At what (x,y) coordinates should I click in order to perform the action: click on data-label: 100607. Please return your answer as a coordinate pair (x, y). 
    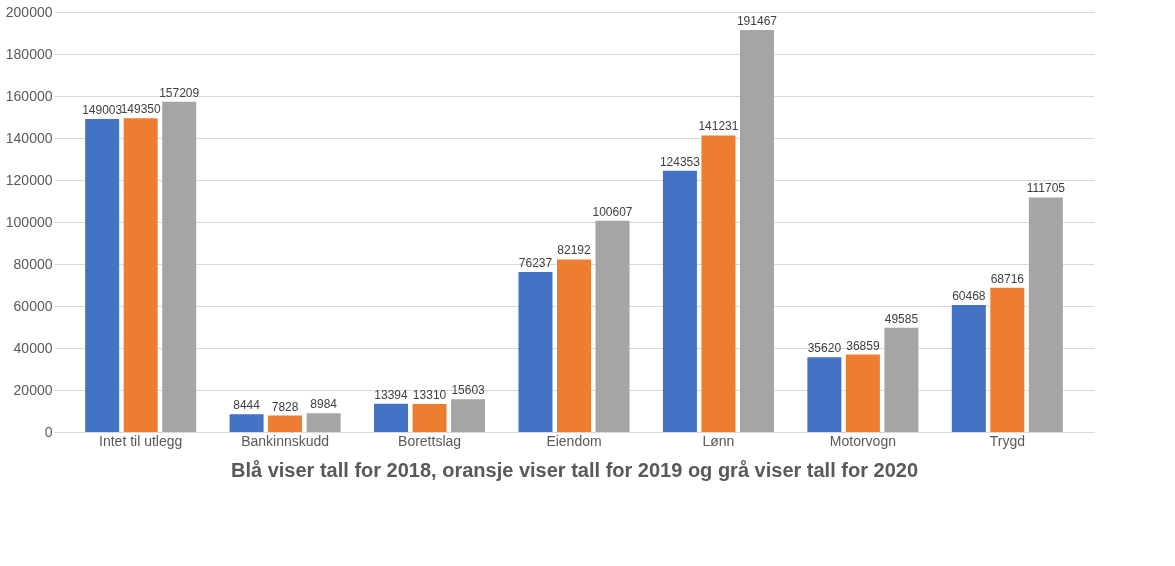
    Looking at the image, I should click on (612, 211).